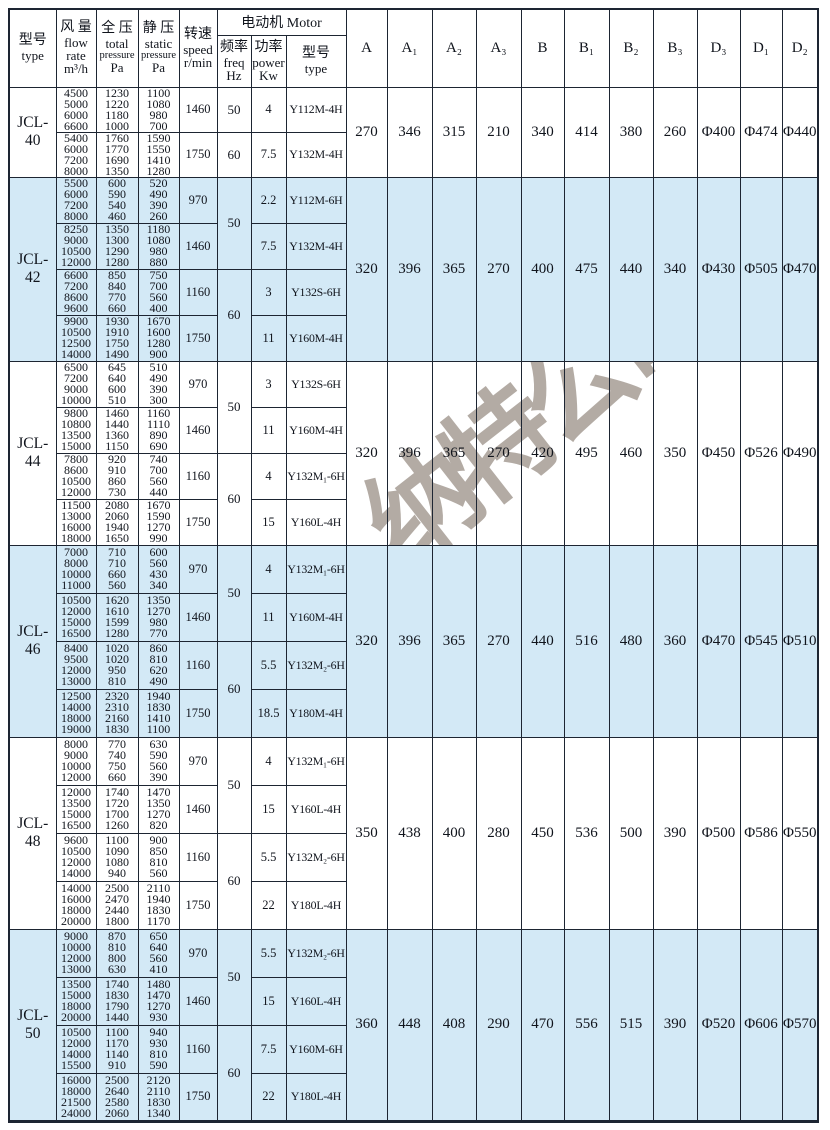  What do you see at coordinates (268, 338) in the screenshot?
I see `power-cell: 11` at bounding box center [268, 338].